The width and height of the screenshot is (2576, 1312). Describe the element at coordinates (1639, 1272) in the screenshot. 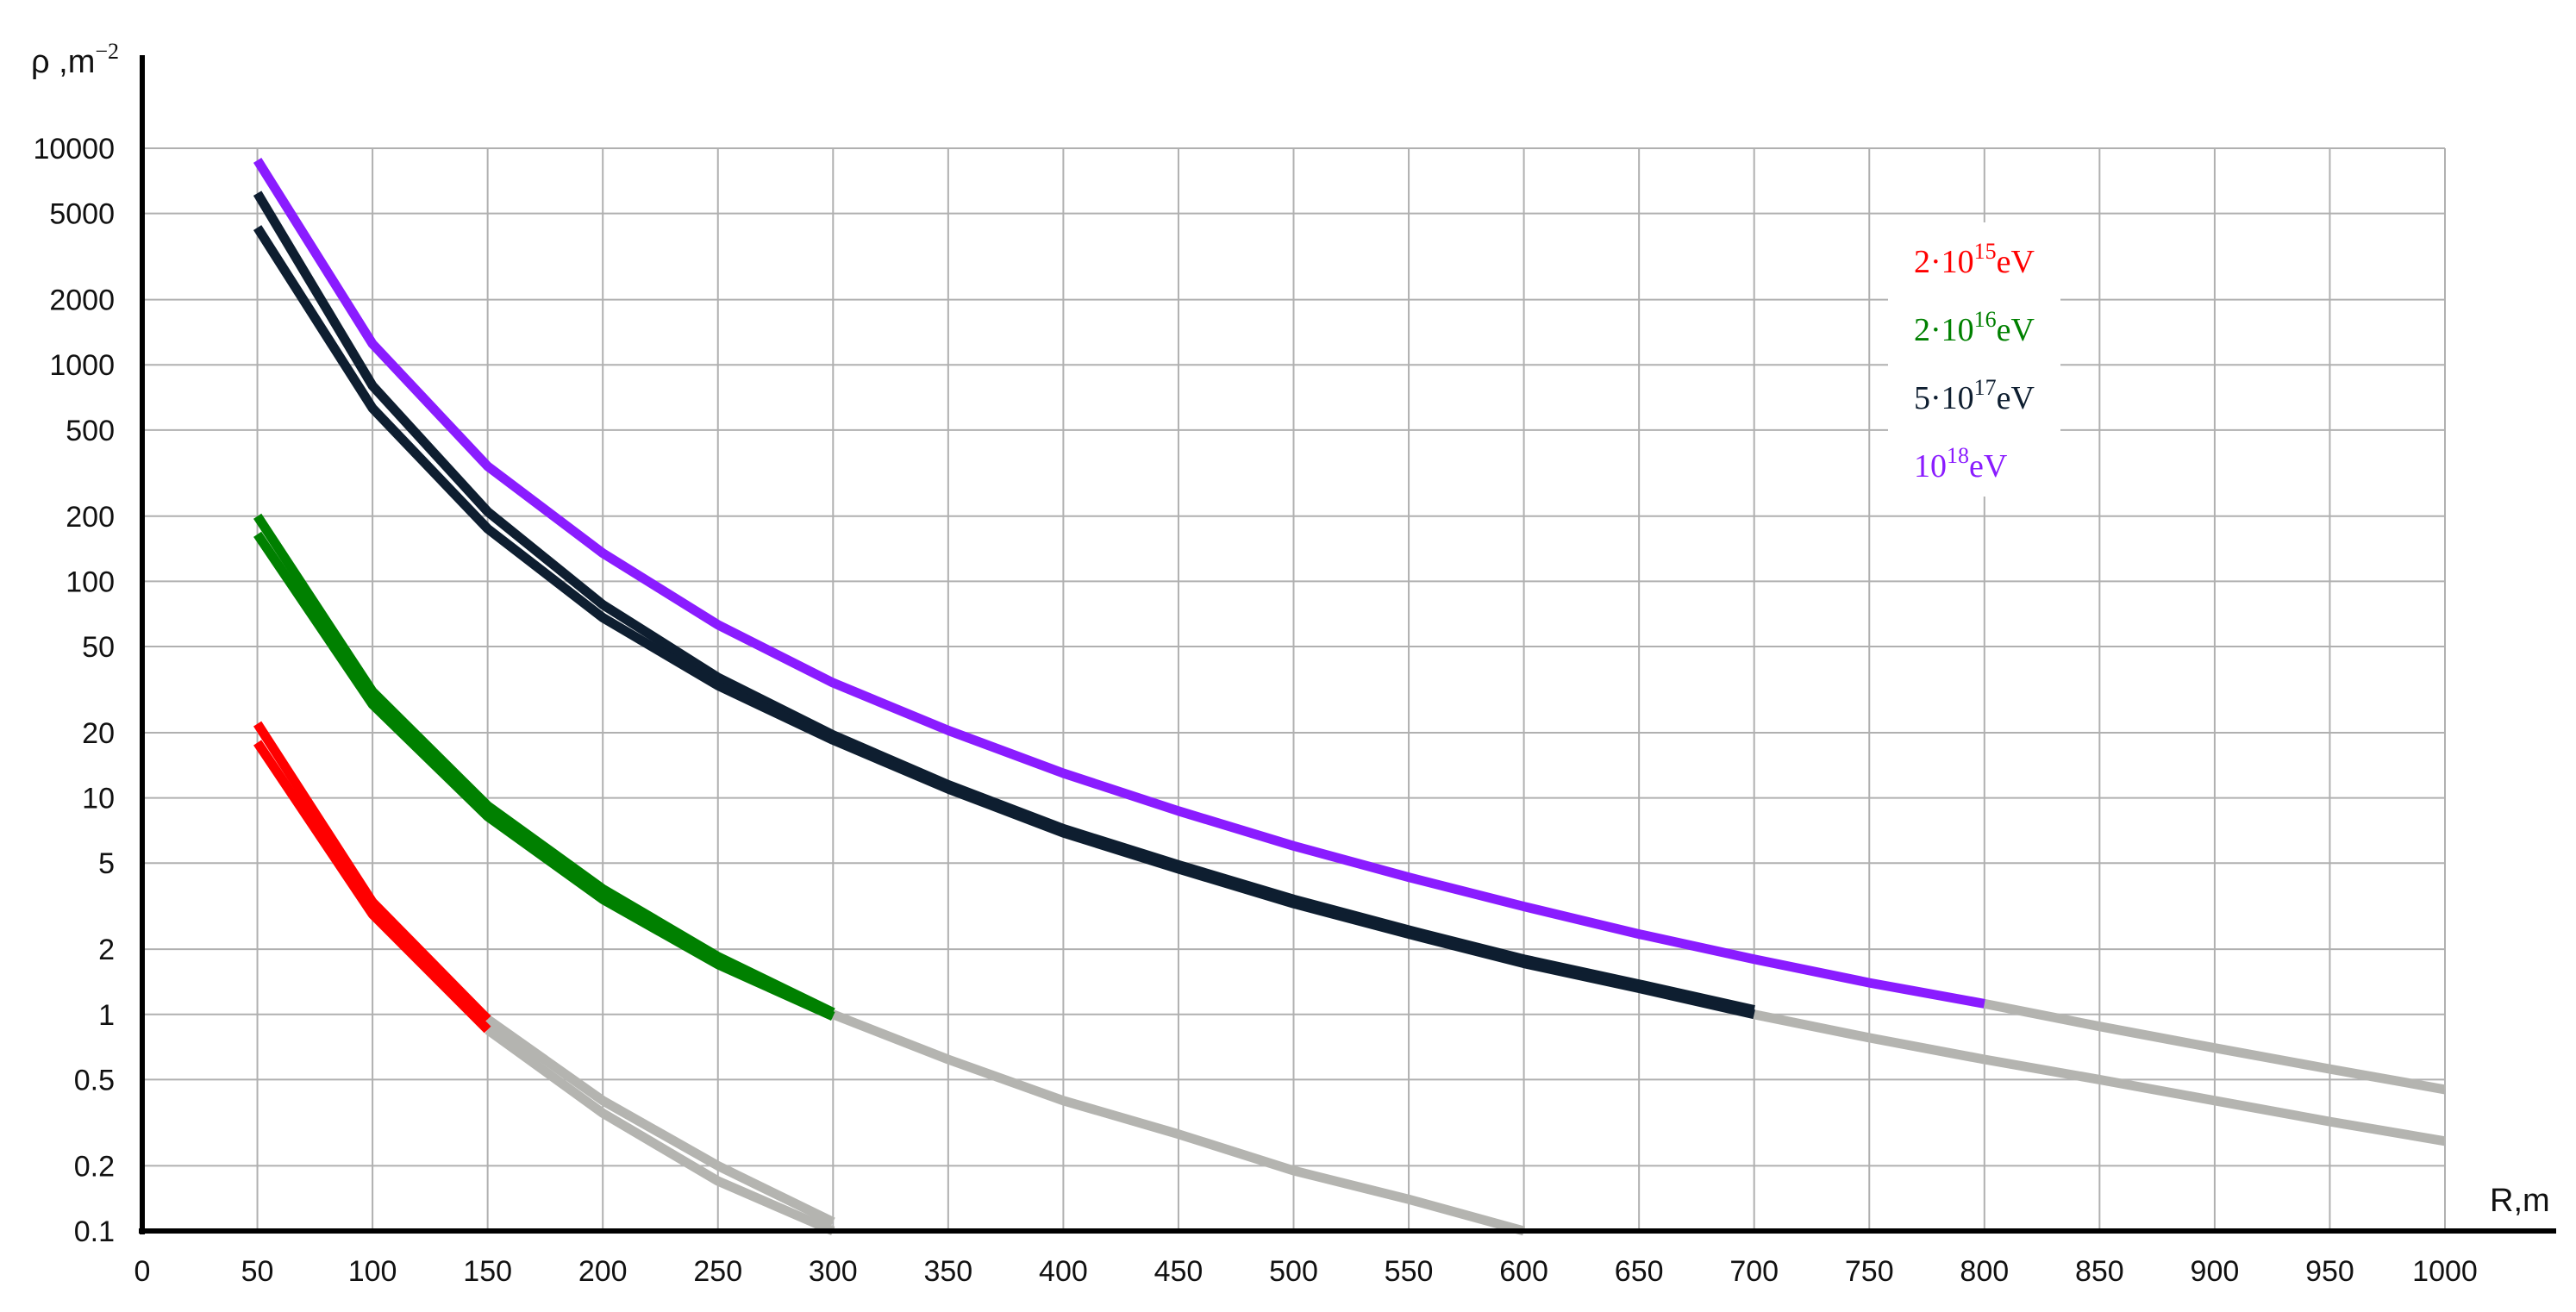

I see `x-tick-label: 650` at that location.